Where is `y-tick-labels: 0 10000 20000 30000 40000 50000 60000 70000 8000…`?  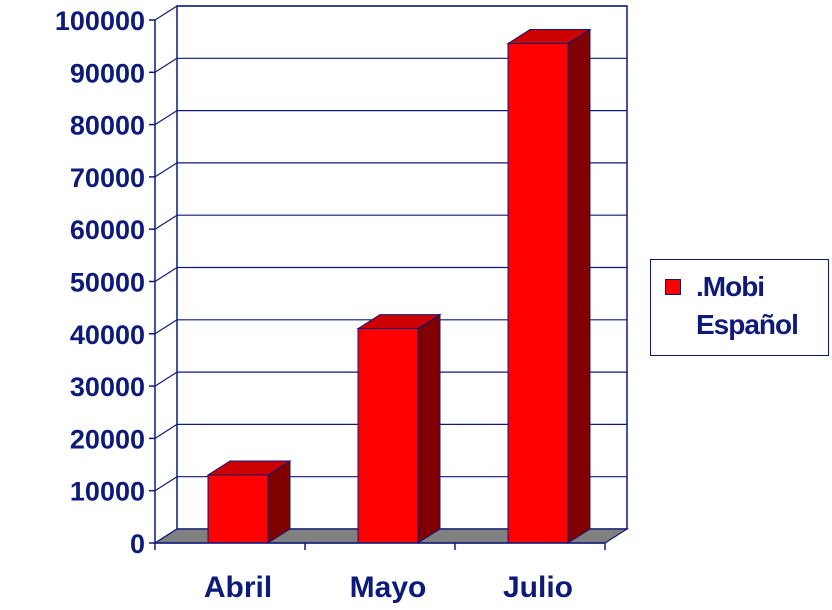
y-tick-labels: 0 10000 20000 30000 40000 50000 60000 70000 8000… is located at coordinates (100, 282).